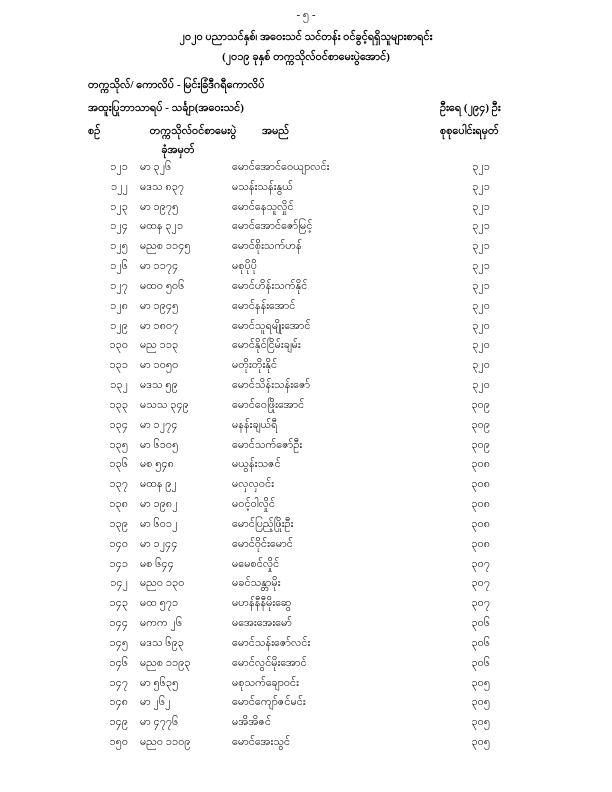 This screenshot has height=792, width=612. I want to click on student-name: မောင်အေးသွင်, so click(261, 742).